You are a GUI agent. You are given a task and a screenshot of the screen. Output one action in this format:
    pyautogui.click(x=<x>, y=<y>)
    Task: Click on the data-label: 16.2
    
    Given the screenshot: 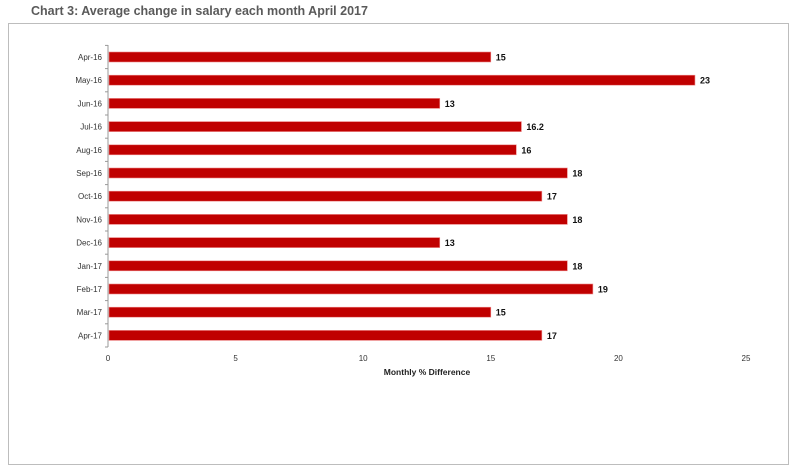 What is the action you would take?
    pyautogui.click(x=535, y=127)
    